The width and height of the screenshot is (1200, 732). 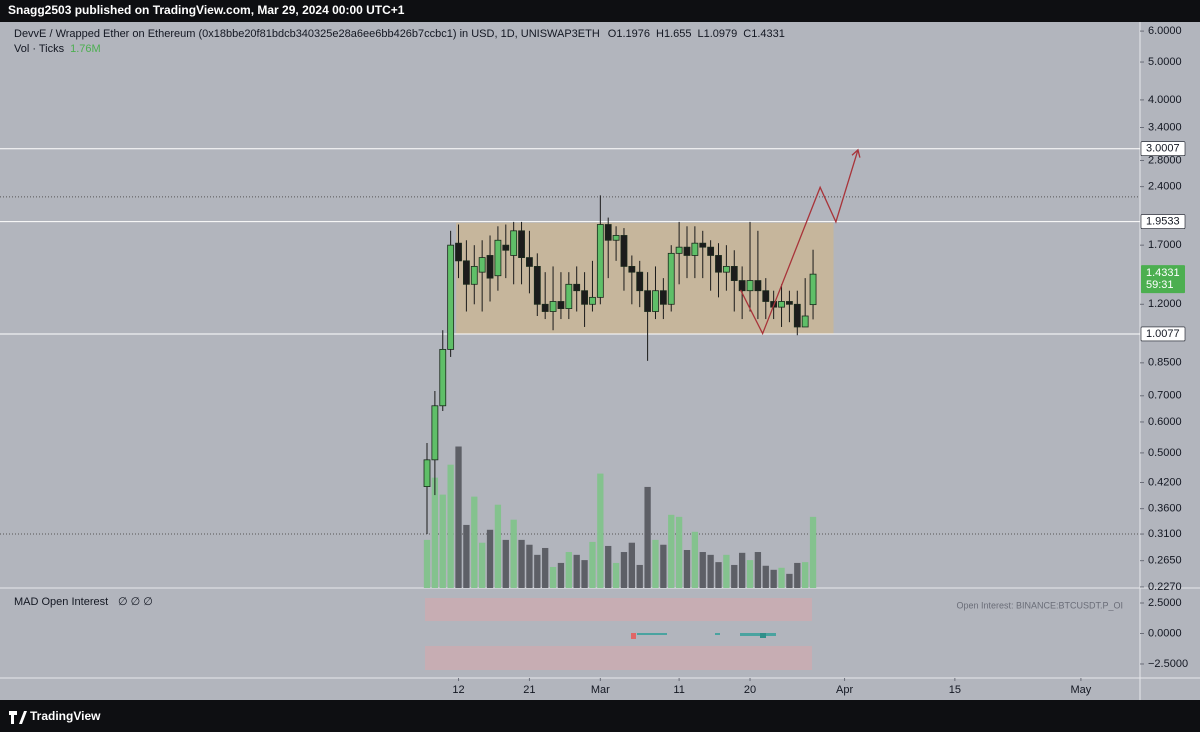 I want to click on y-tick-label: 2.8000, so click(x=1165, y=160).